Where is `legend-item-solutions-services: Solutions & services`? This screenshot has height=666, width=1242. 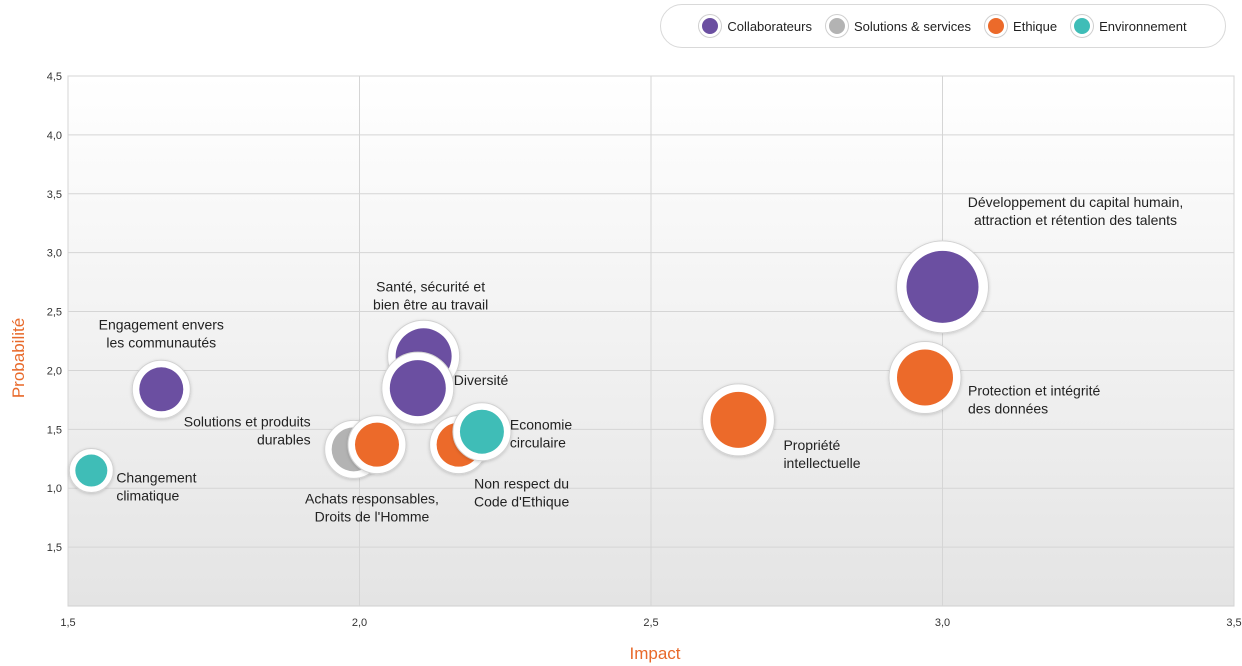 legend-item-solutions-services: Solutions & services is located at coordinates (898, 26).